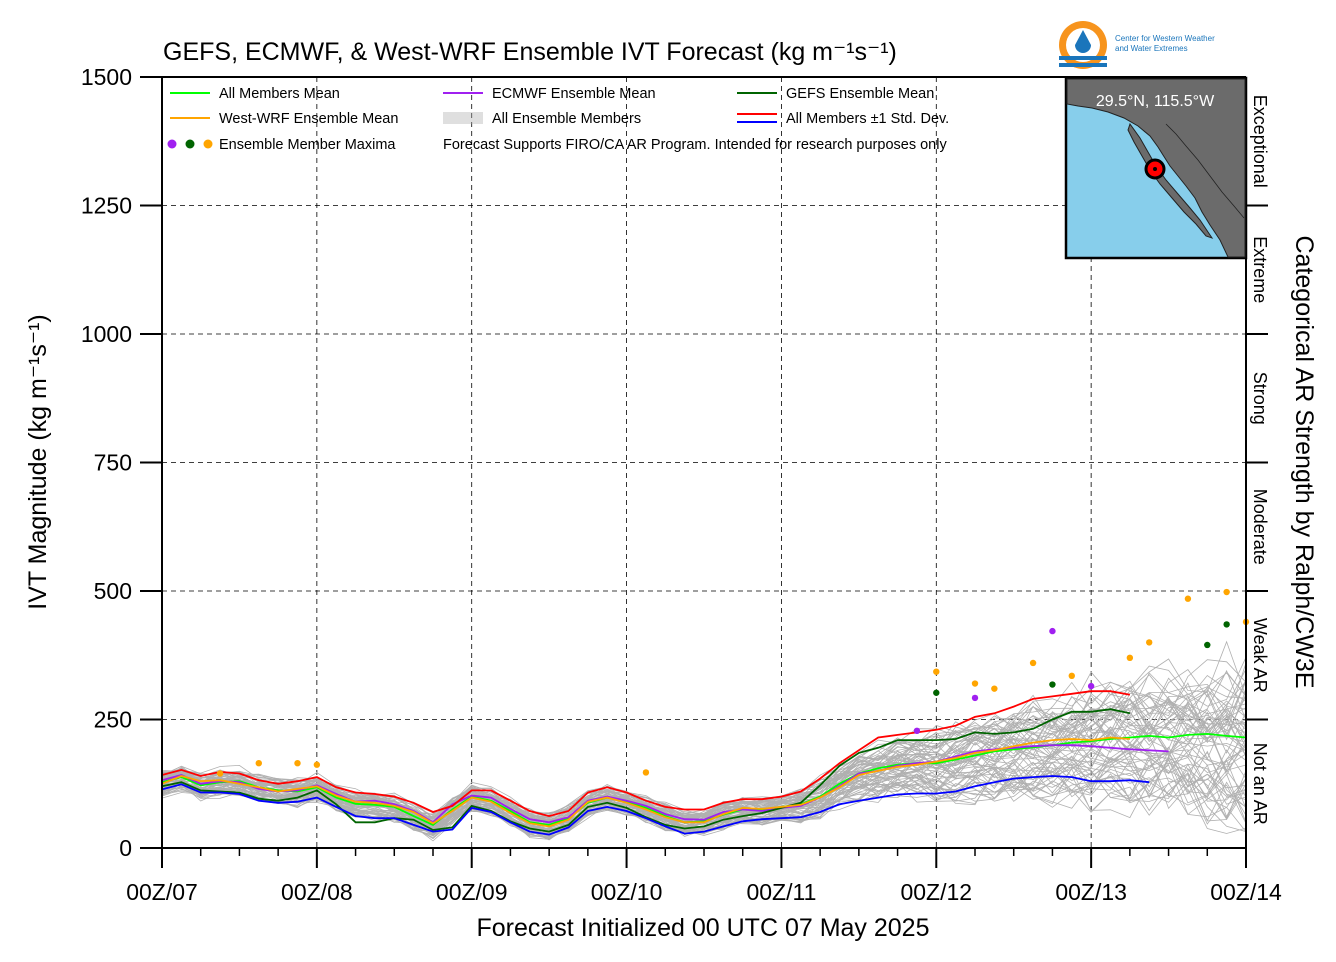 The width and height of the screenshot is (1336, 962). I want to click on category-label: Strong, so click(1260, 398).